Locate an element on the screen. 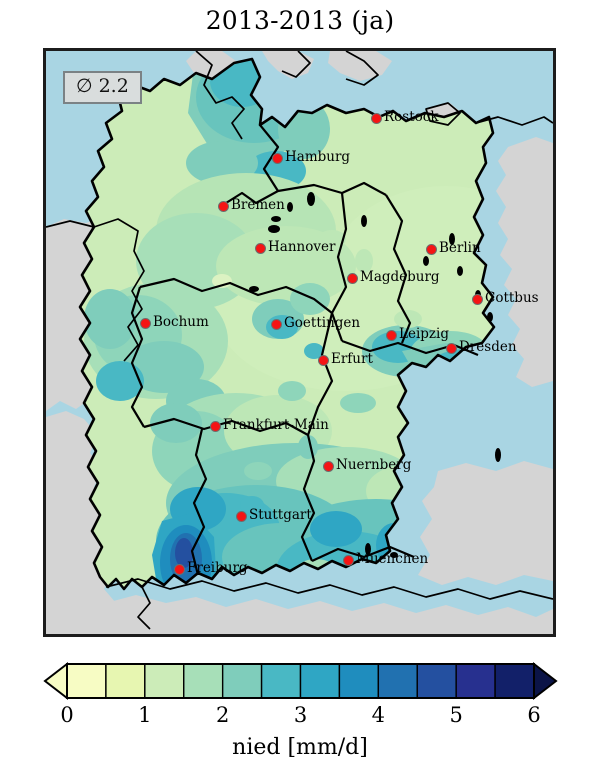  colorbar-tick-label: 5 is located at coordinates (455, 715).